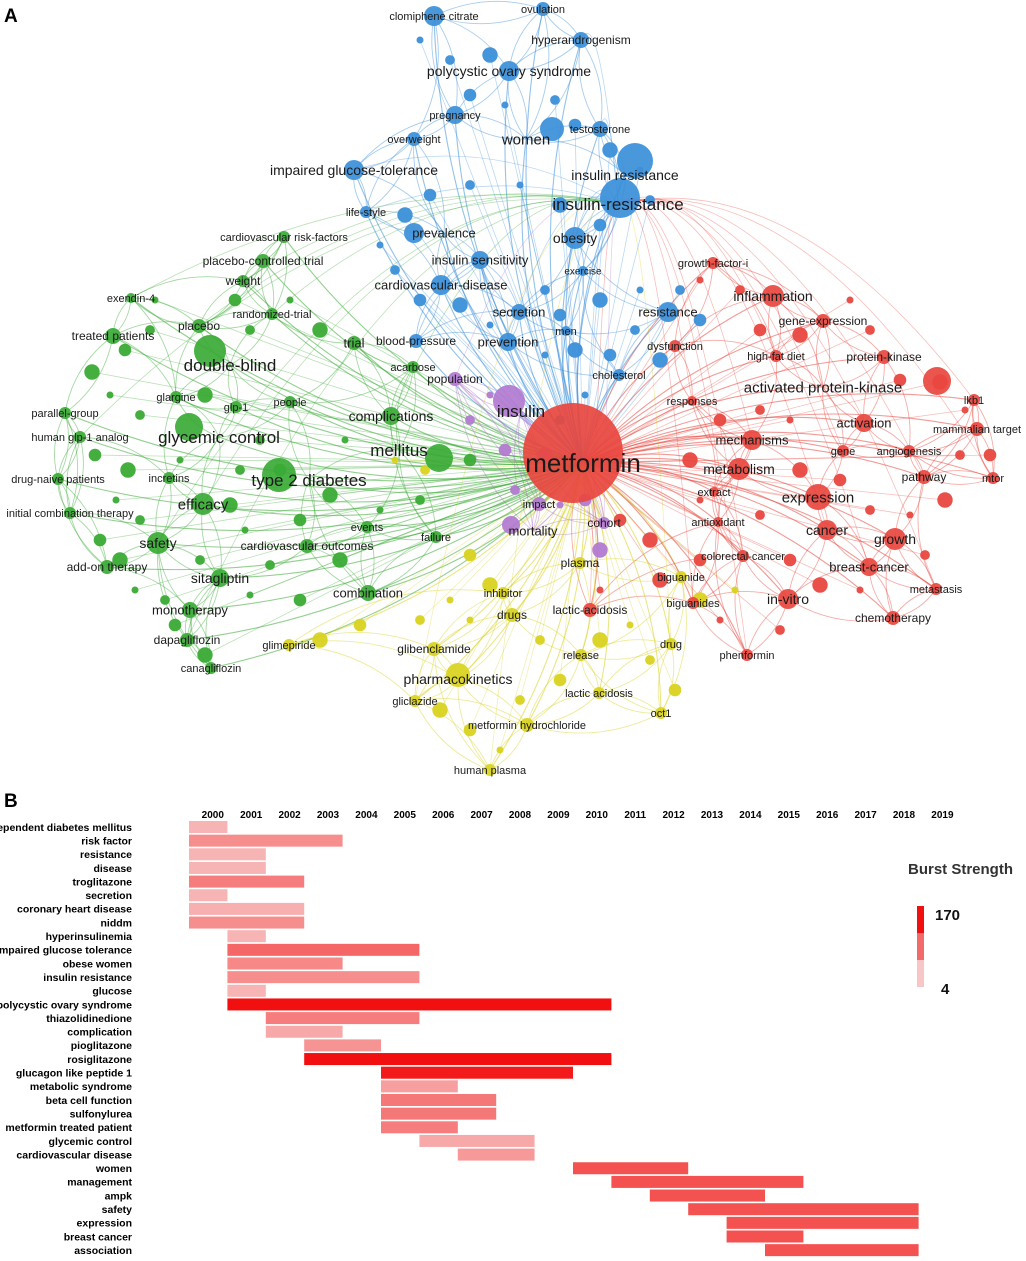 Image resolution: width=1026 pixels, height=1261 pixels. I want to click on network-node-phenformin, so click(747, 655).